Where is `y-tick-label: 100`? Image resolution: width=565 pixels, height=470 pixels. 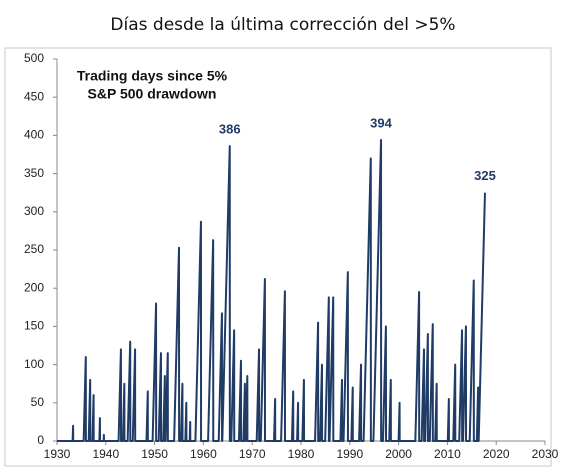
y-tick-label: 100 is located at coordinates (34, 364).